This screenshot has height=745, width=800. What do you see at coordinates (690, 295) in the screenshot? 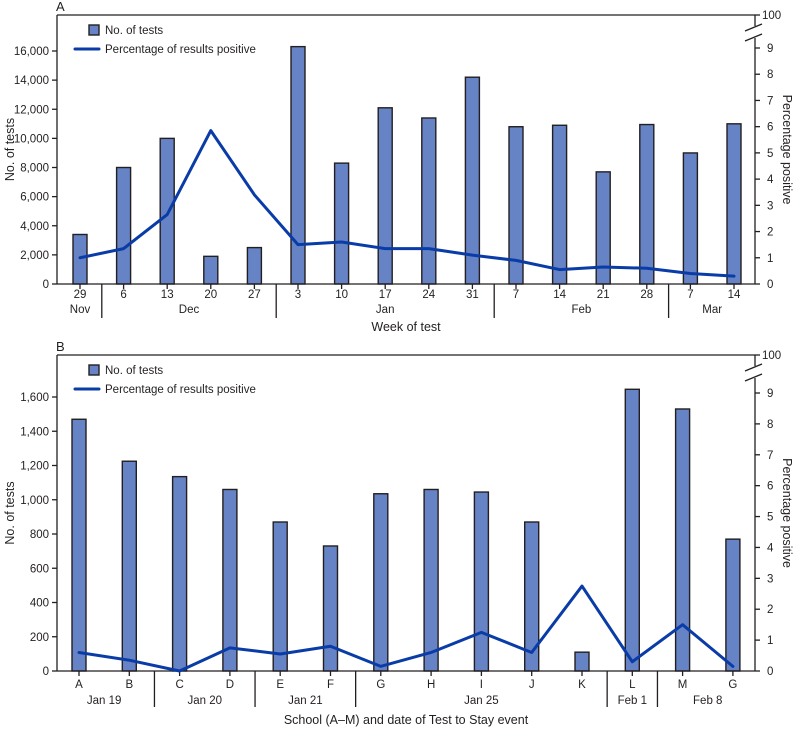
I see `x-tick-label: 7` at bounding box center [690, 295].